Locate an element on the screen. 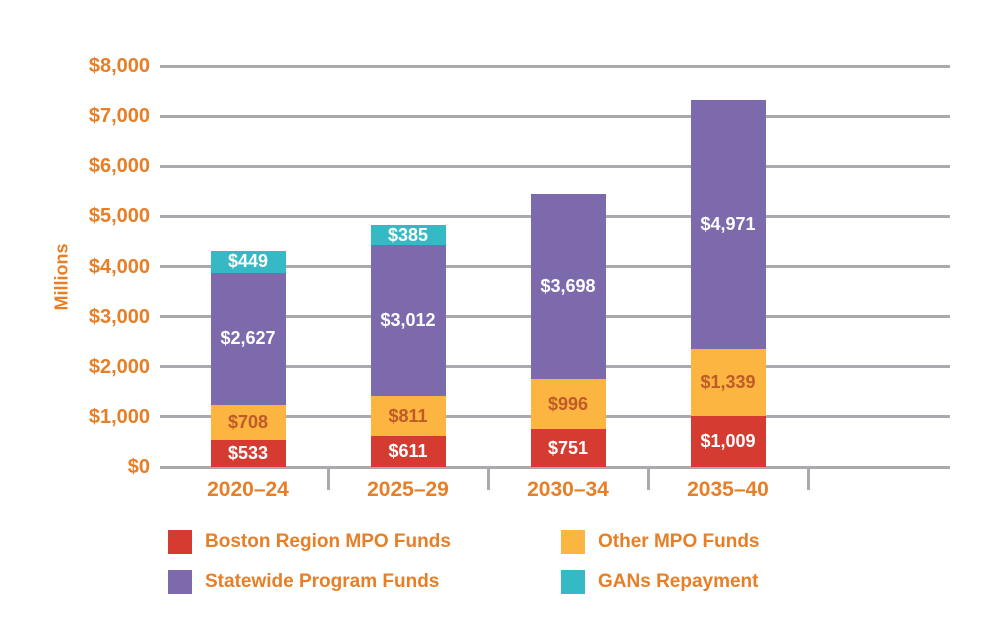  bar-value-label: $996 is located at coordinates (568, 403).